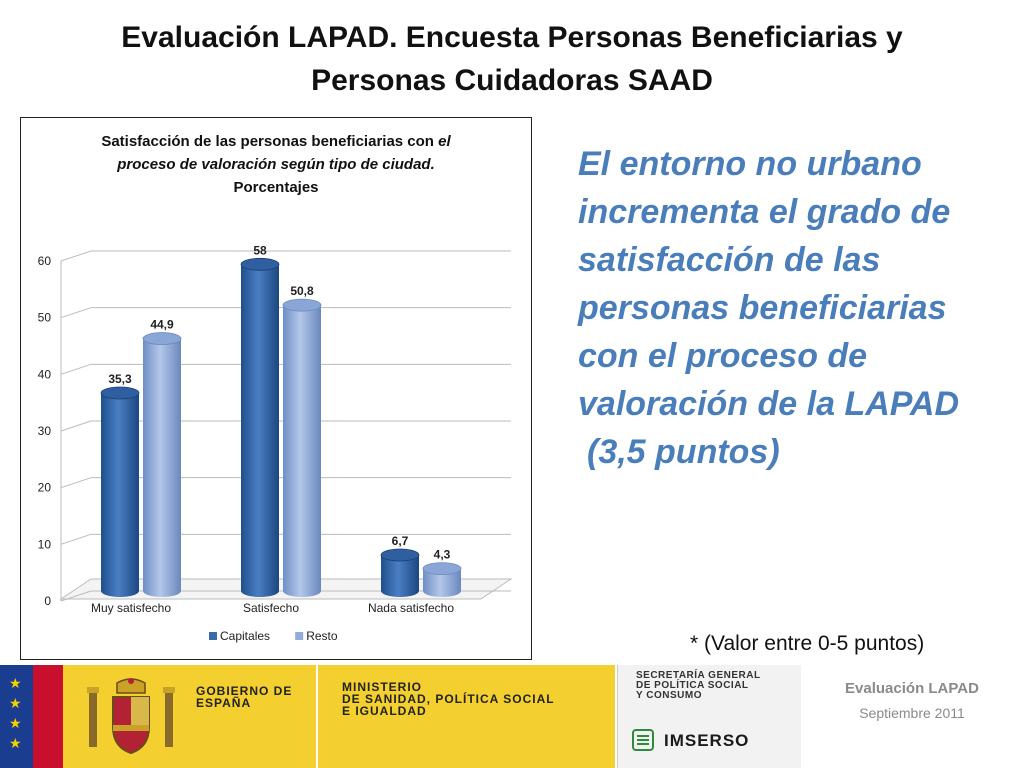  What do you see at coordinates (245, 636) in the screenshot?
I see `legend-label-capitales: Capitales` at bounding box center [245, 636].